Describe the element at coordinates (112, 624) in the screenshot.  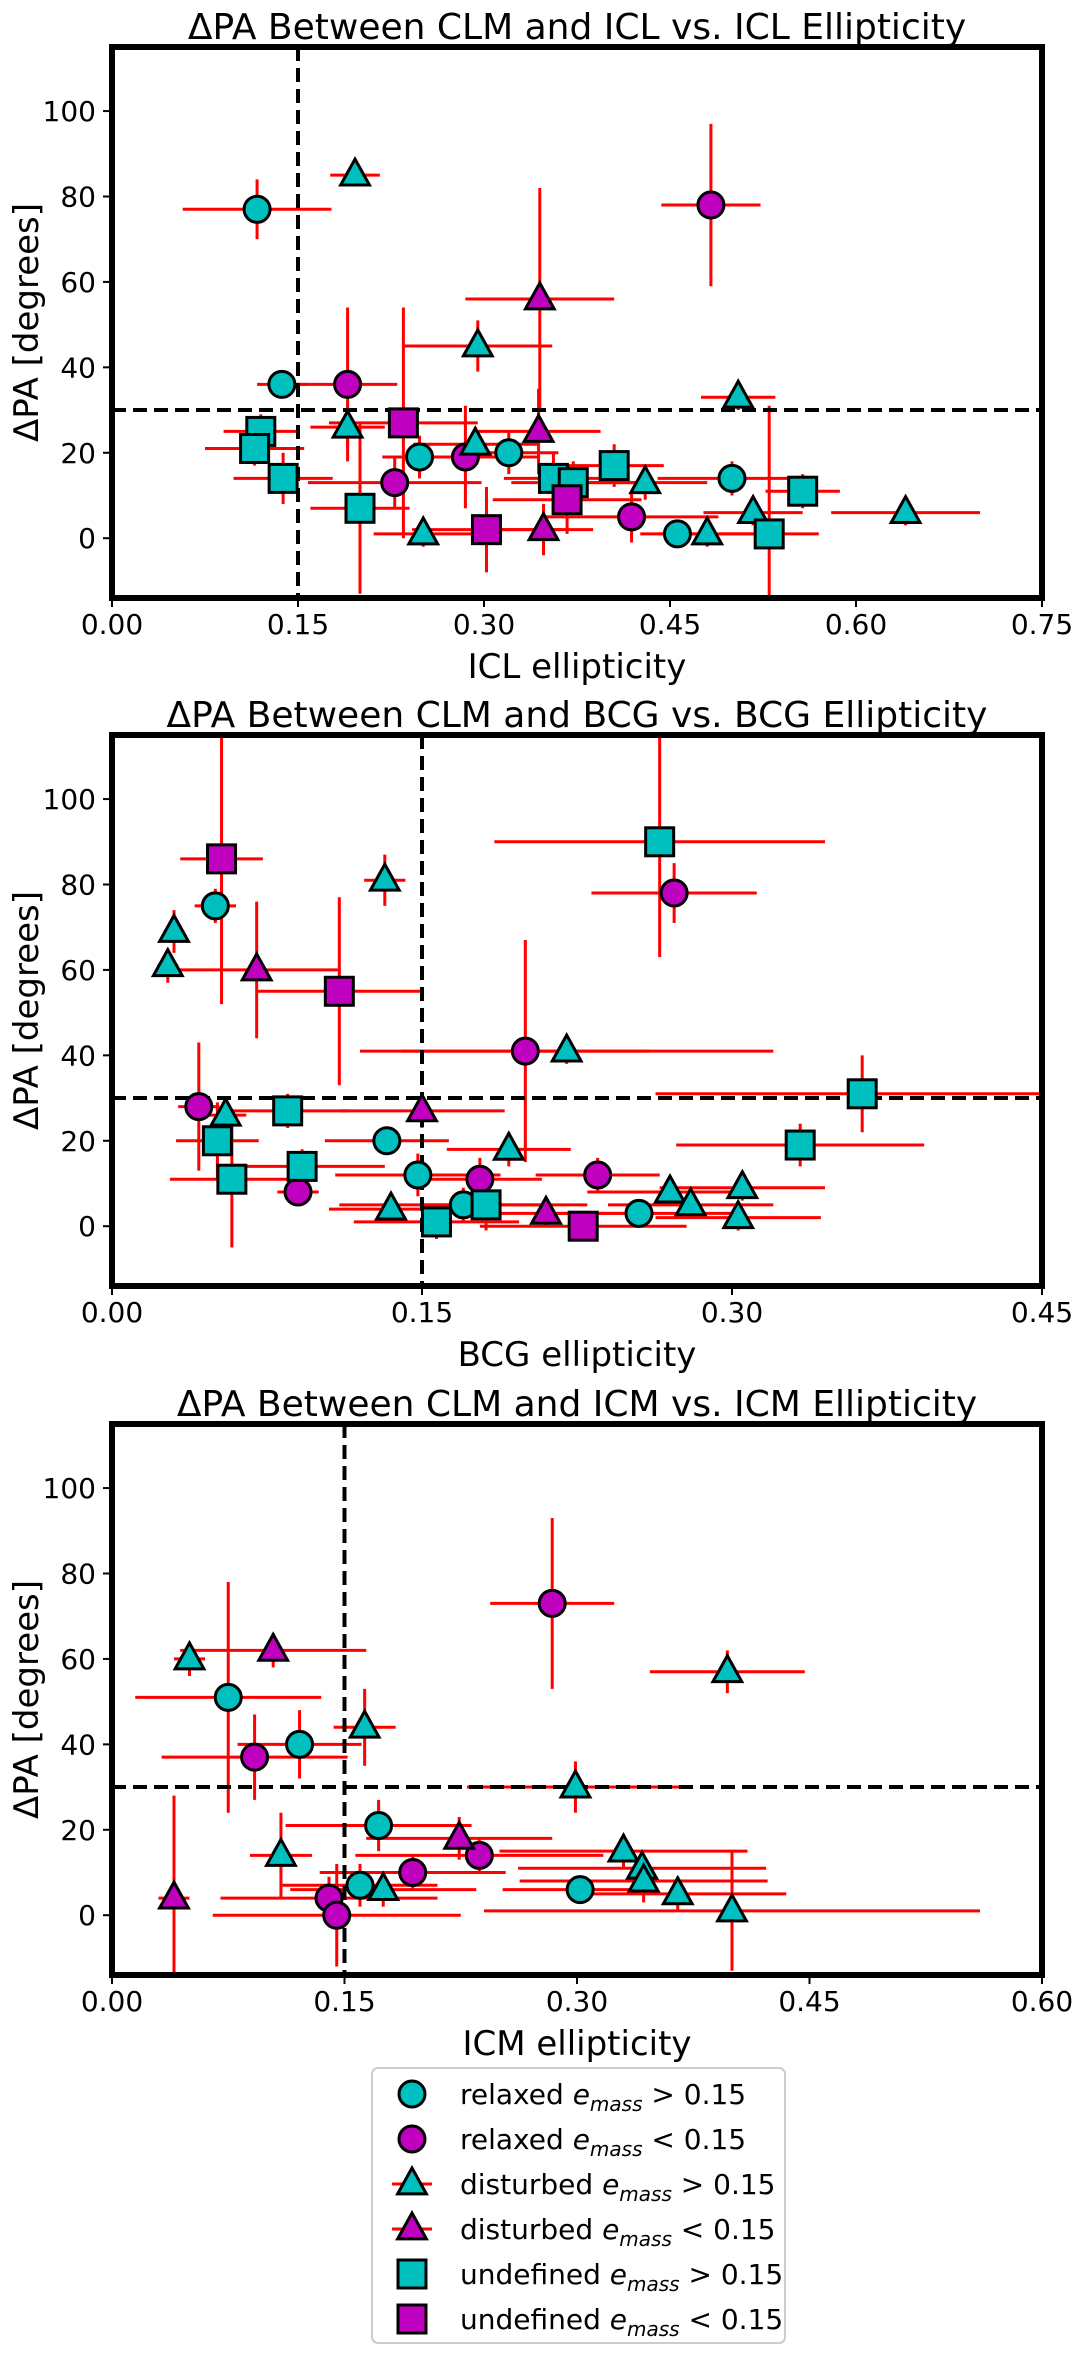
I see `x-tick-label: 0.00` at that location.